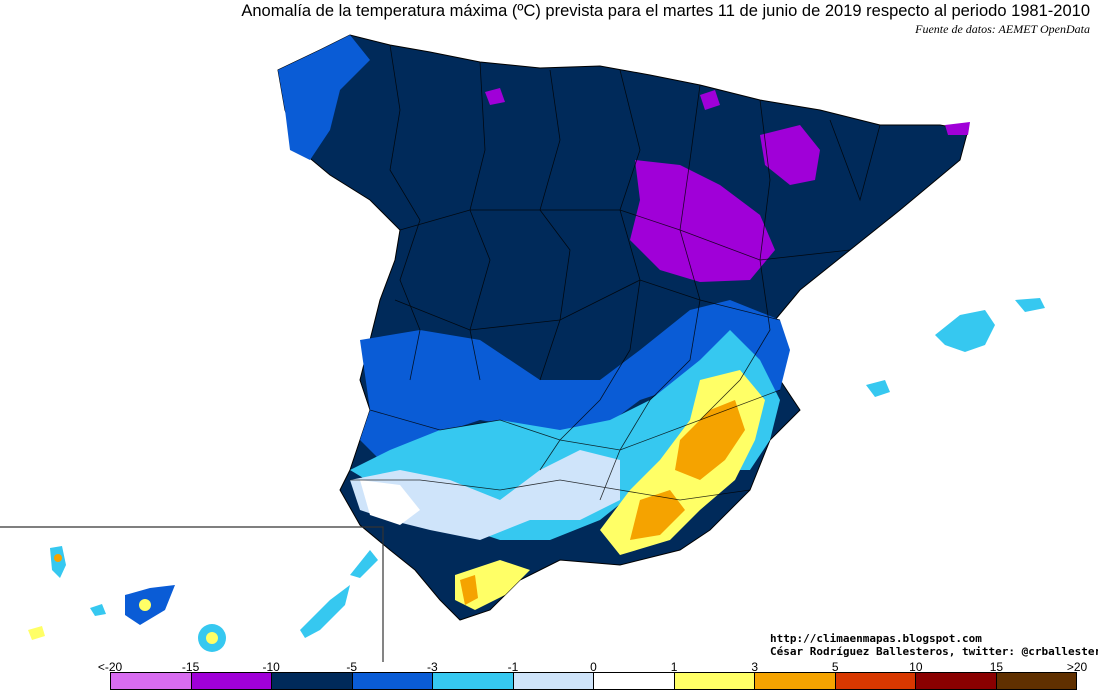  Describe the element at coordinates (754, 667) in the screenshot. I see `legend-tick-label: 3` at that location.